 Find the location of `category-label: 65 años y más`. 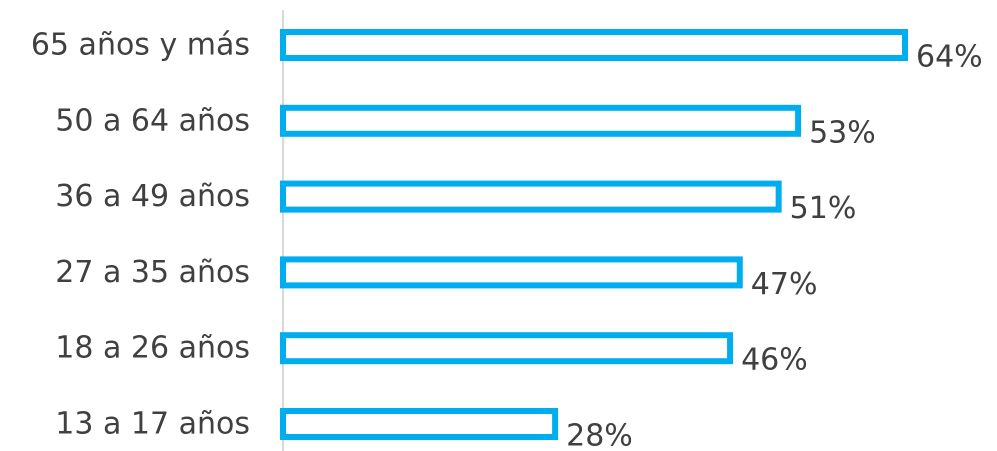

category-label: 65 años y más is located at coordinates (140, 45).